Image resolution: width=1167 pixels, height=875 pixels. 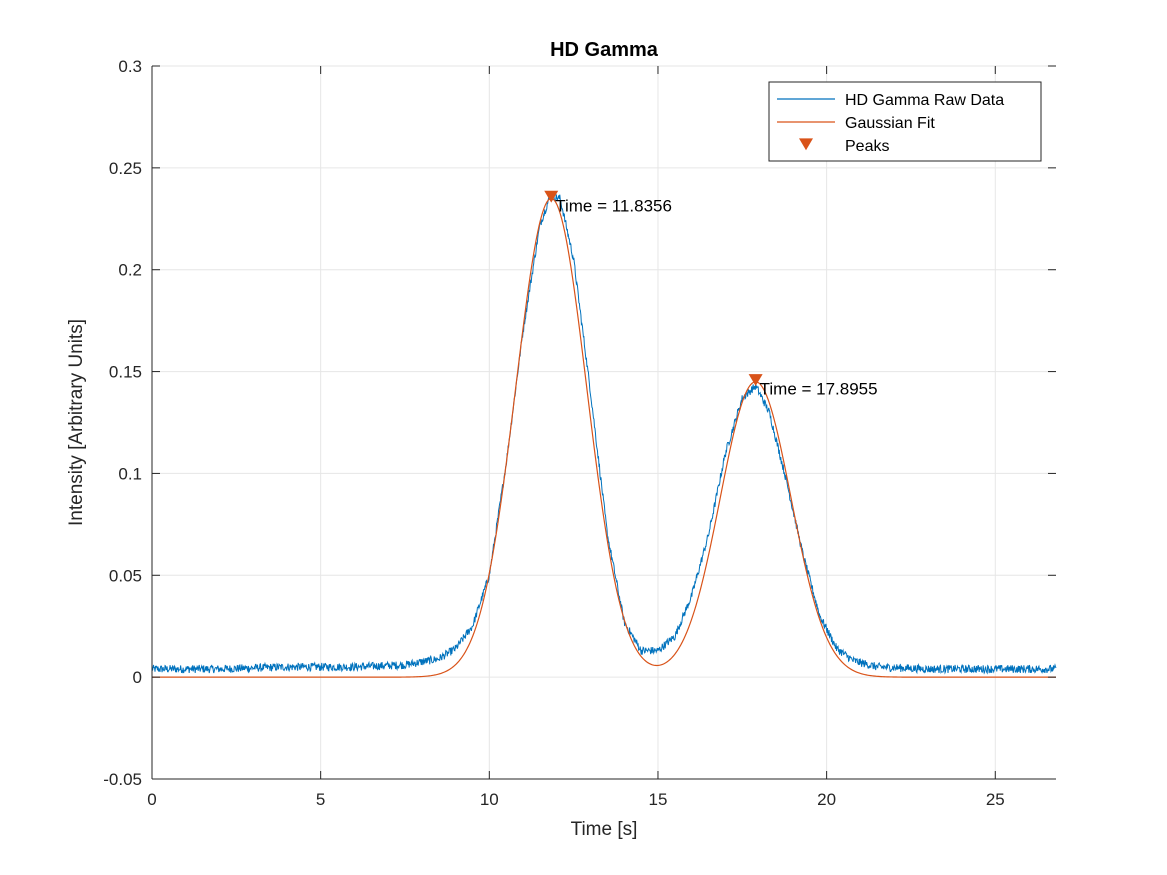 I want to click on x-tick-label: 5, so click(x=320, y=799).